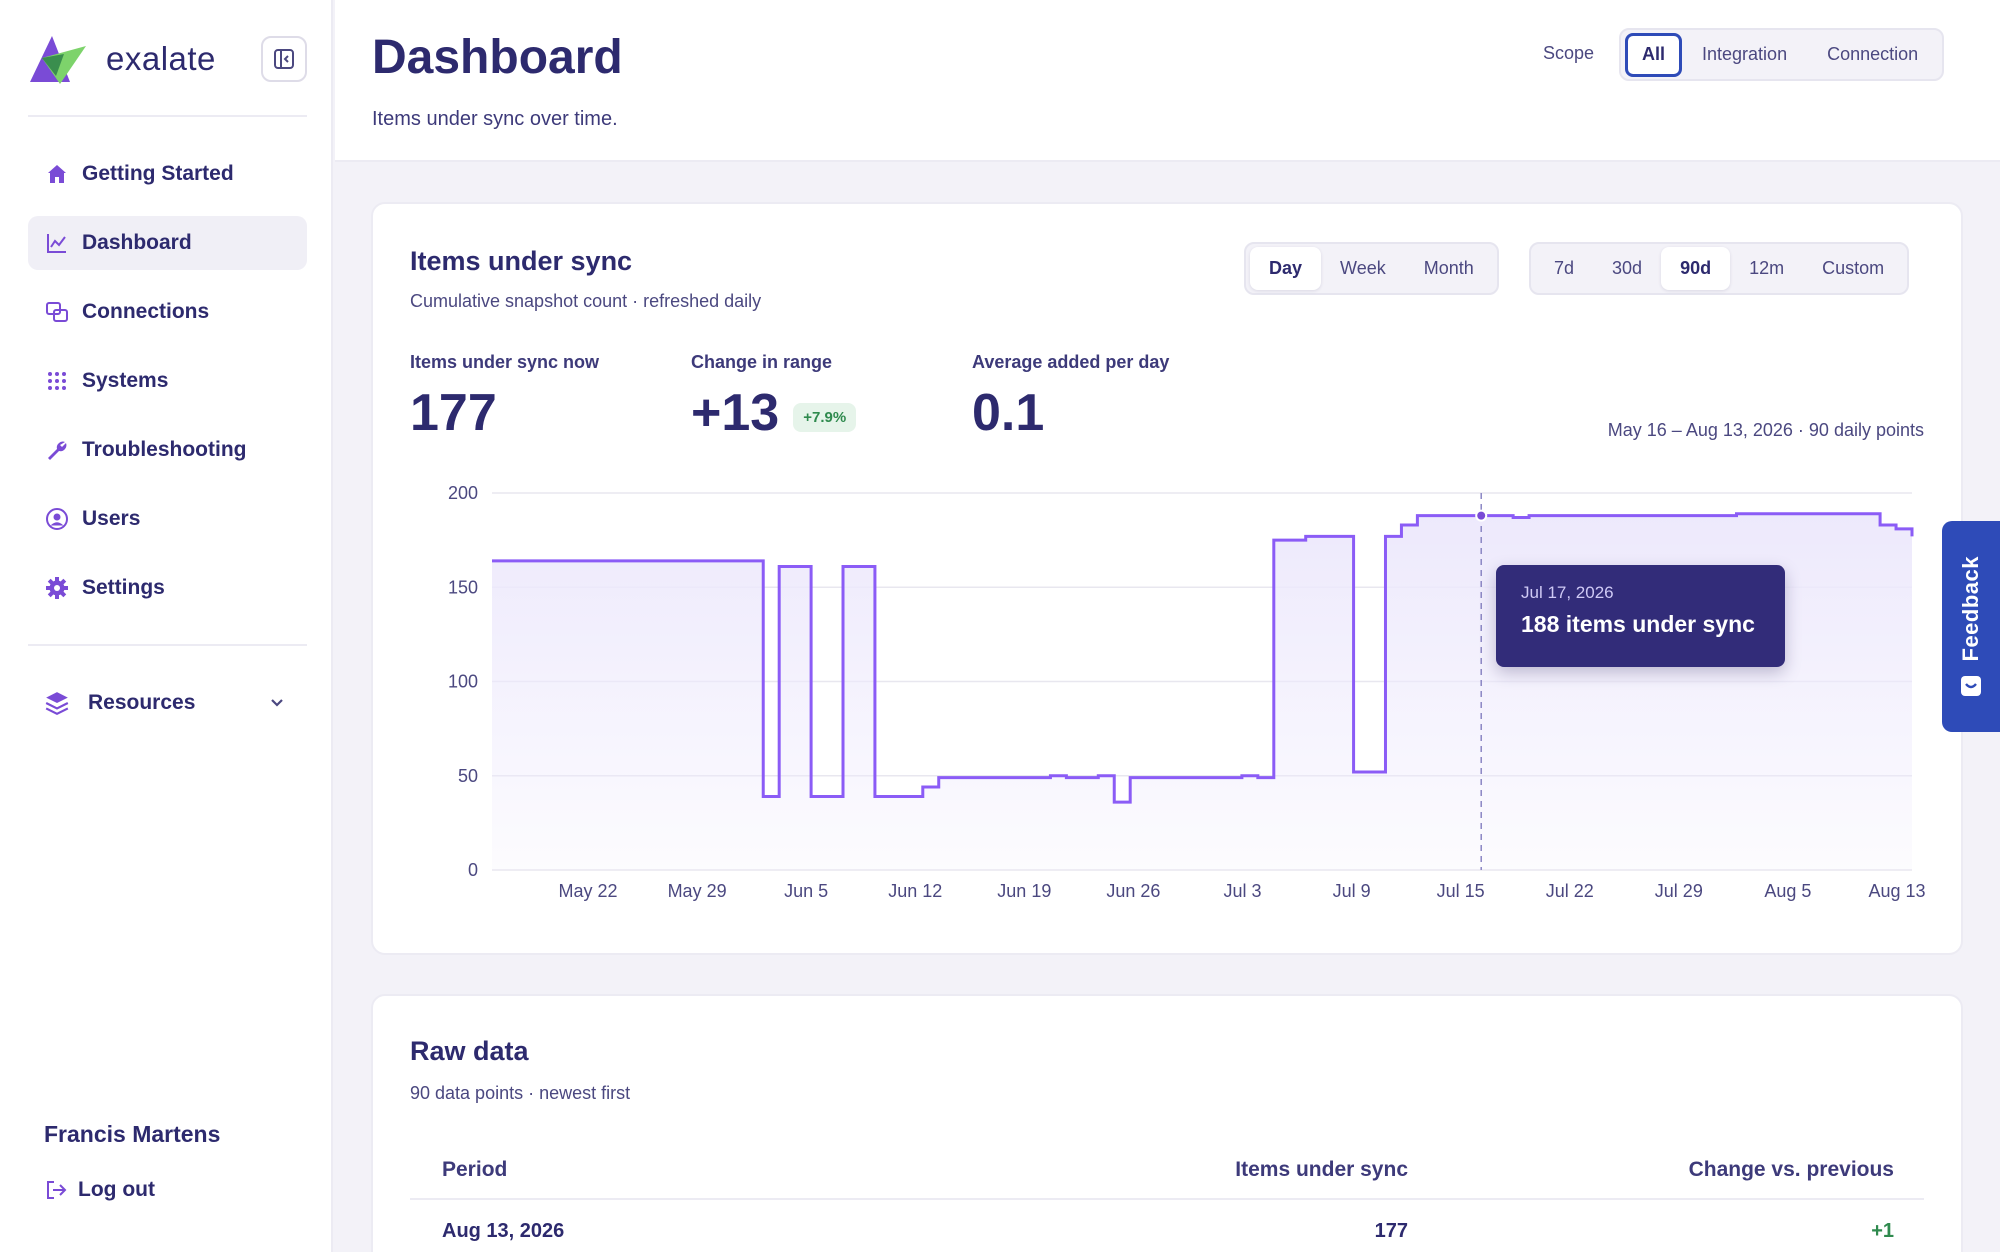 This screenshot has height=1252, width=2000. I want to click on y-tick-label: 200, so click(463, 493).